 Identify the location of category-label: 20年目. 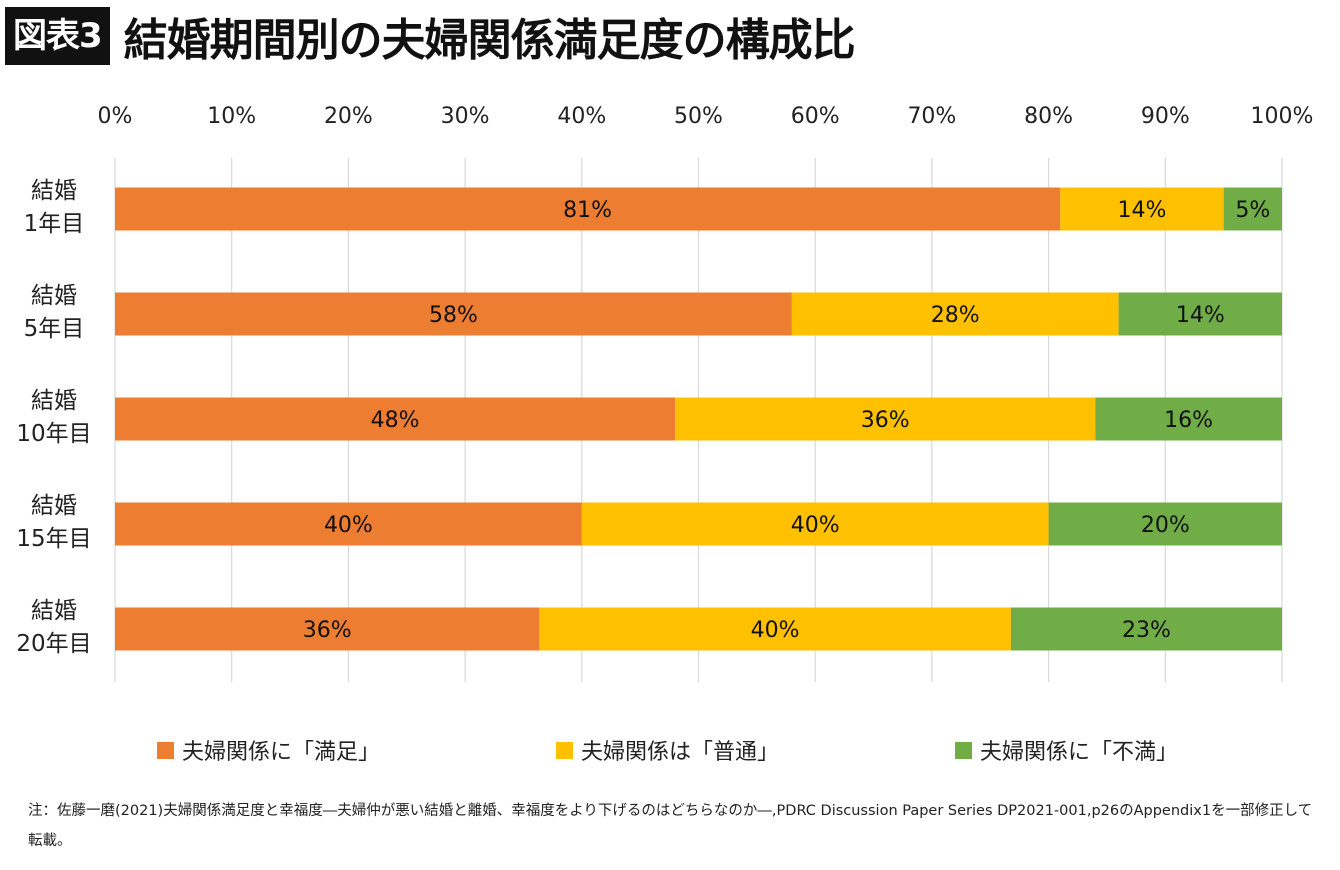
(53, 644).